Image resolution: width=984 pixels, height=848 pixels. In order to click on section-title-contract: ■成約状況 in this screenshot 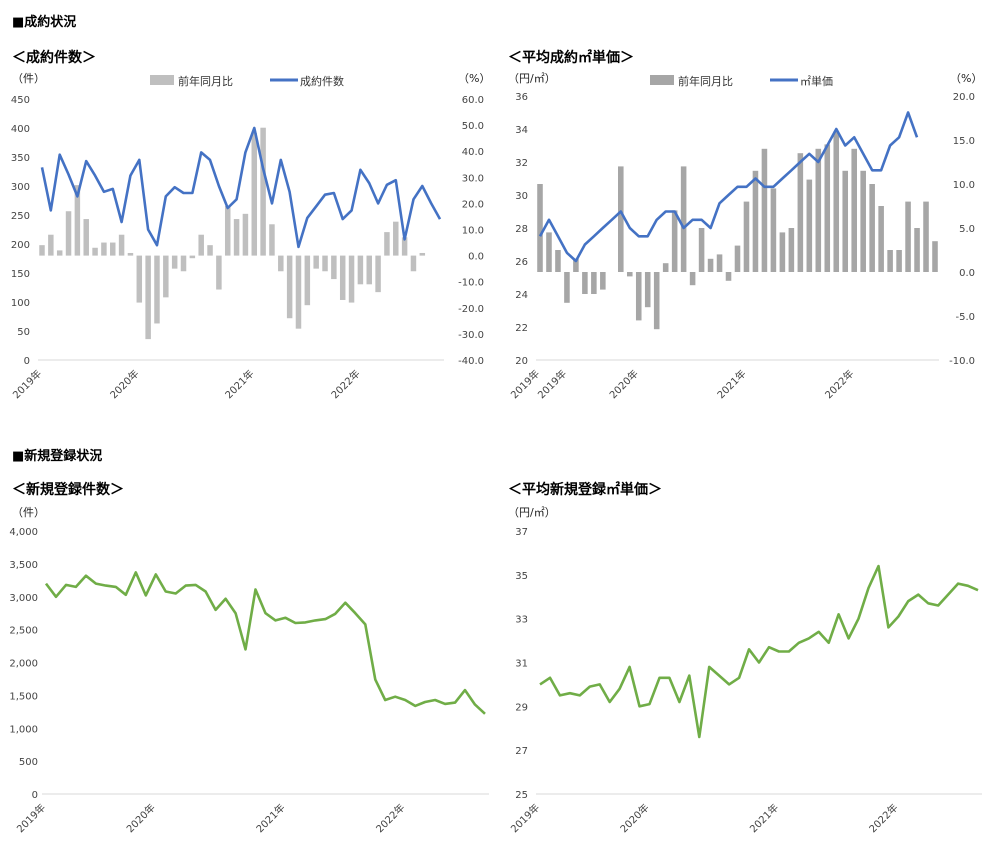, I will do `click(44, 22)`.